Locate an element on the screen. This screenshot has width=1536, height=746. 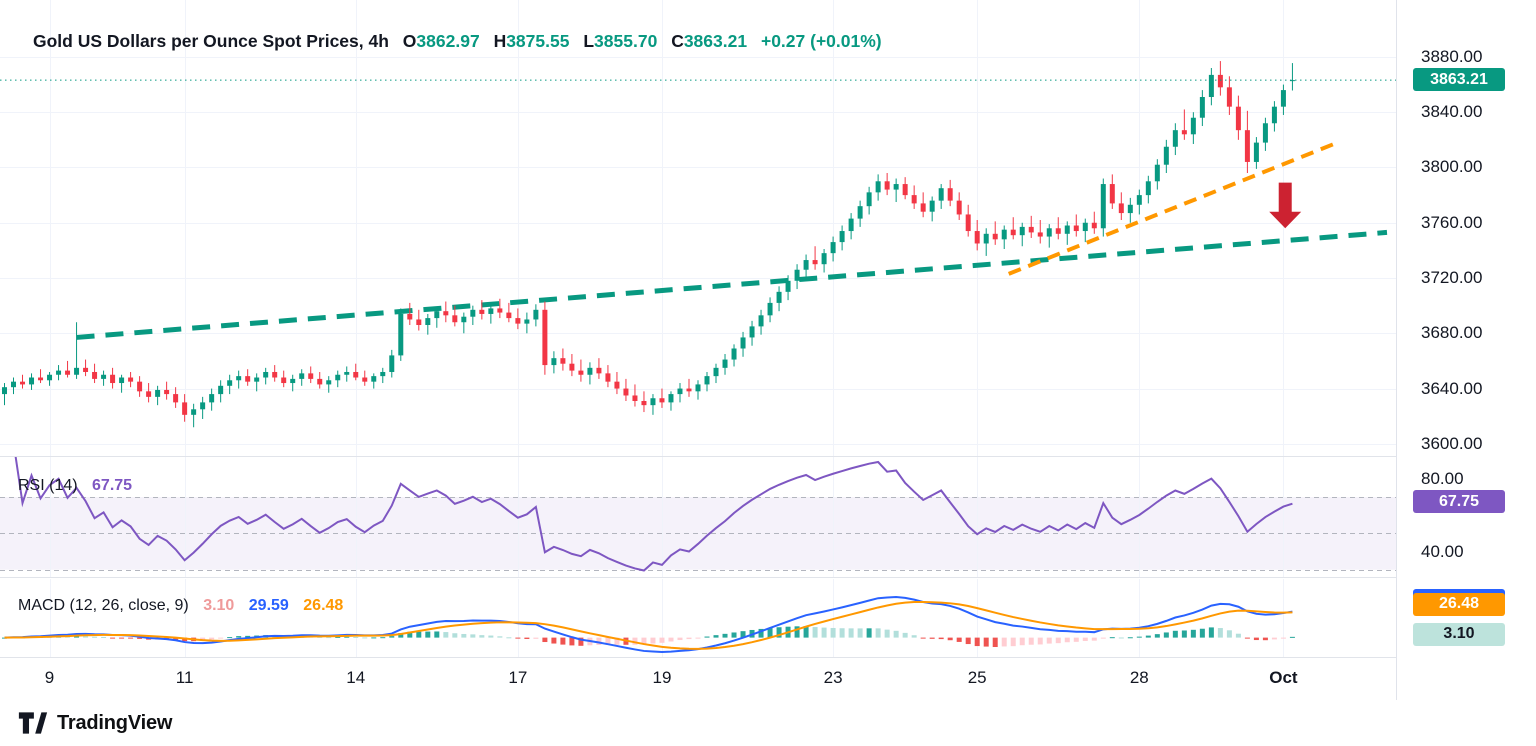
time-axis-label: 14 is located at coordinates (356, 677).